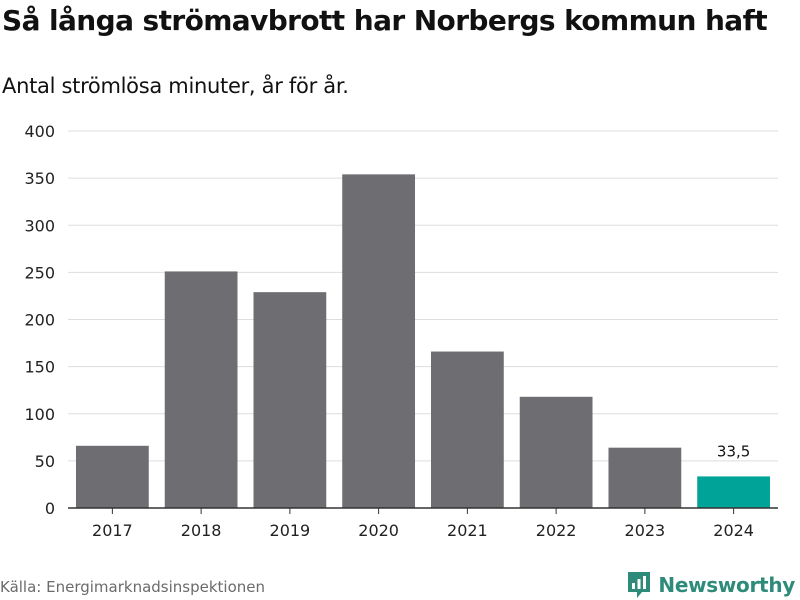 The height and width of the screenshot is (600, 800). What do you see at coordinates (290, 530) in the screenshot?
I see `x-tick-label-2019: 2019` at bounding box center [290, 530].